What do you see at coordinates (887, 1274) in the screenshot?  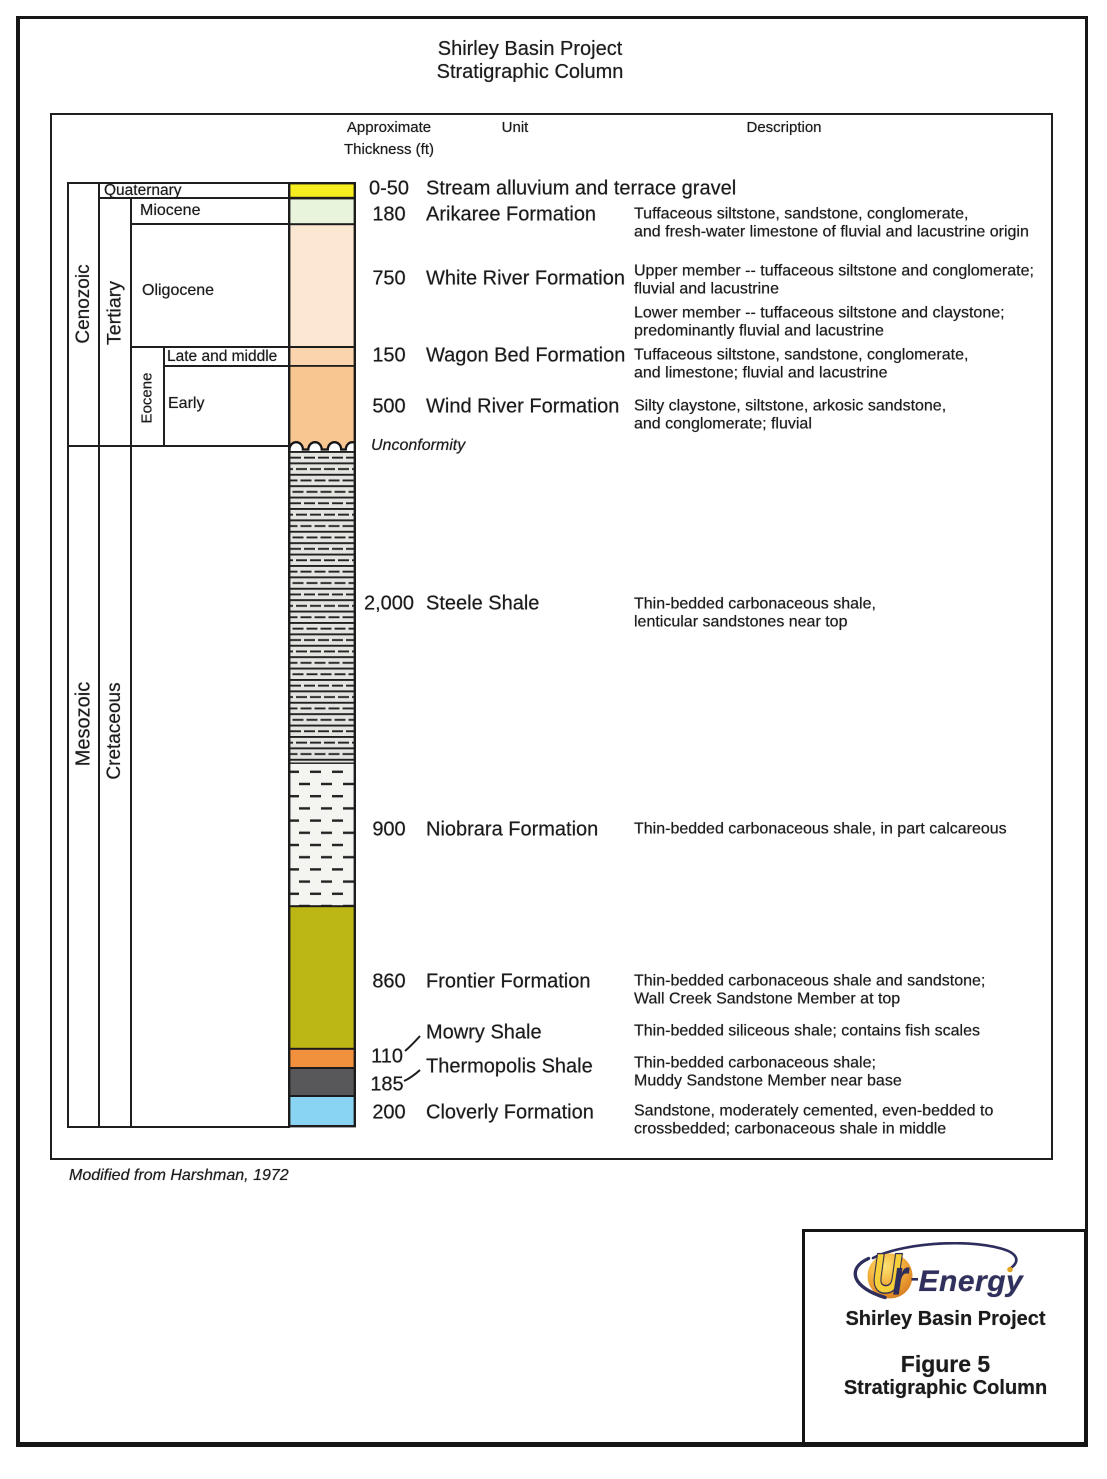 I see `svg-text: U` at bounding box center [887, 1274].